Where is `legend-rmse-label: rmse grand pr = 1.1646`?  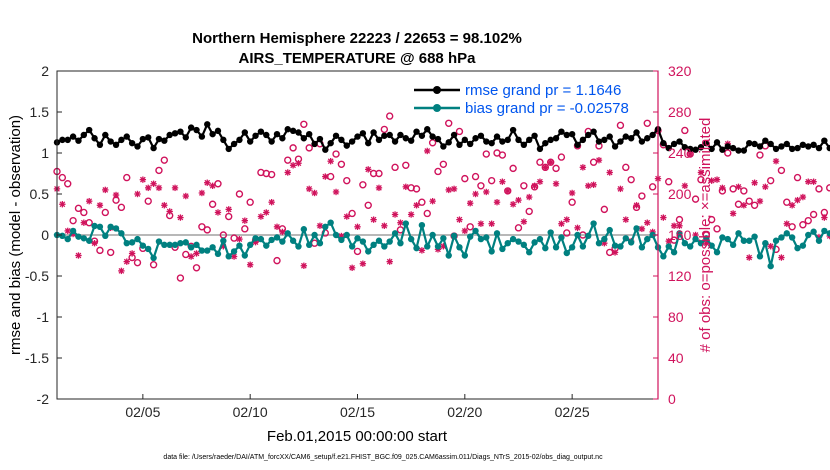
legend-rmse-label: rmse grand pr = 1.1646 is located at coordinates (543, 90).